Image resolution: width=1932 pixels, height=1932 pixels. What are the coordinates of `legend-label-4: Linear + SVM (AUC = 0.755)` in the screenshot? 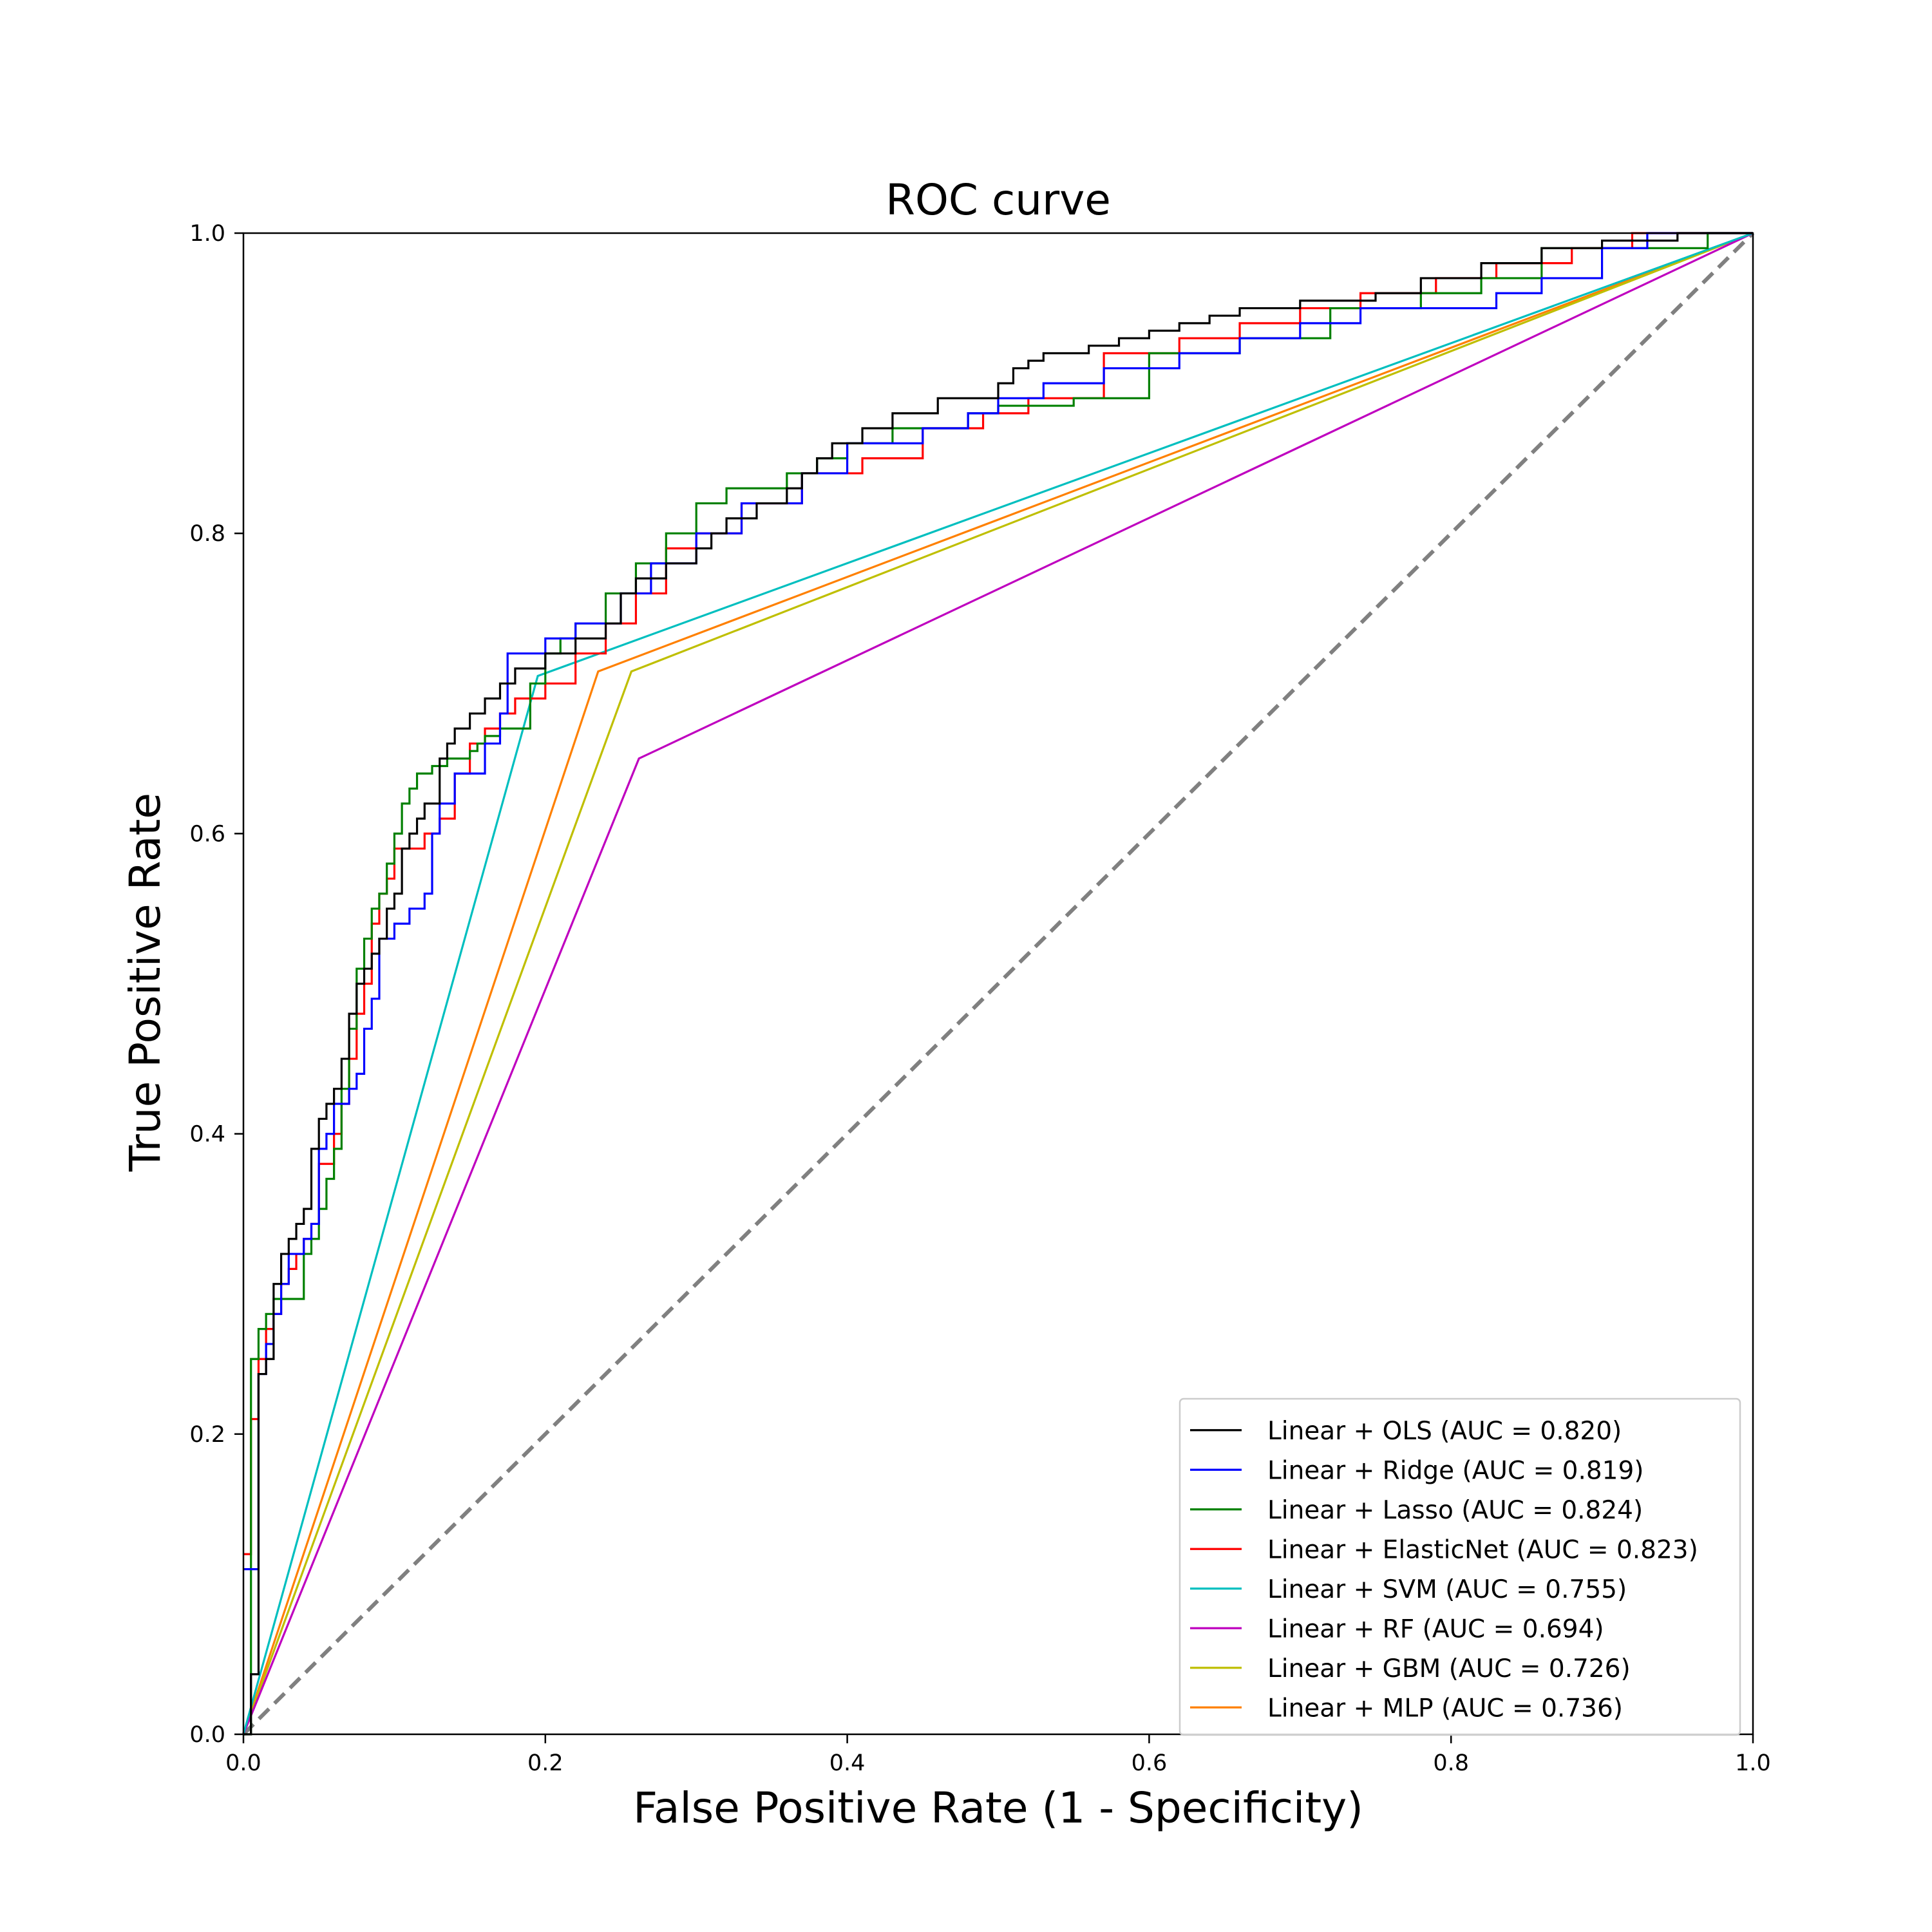 It's located at (1447, 1589).